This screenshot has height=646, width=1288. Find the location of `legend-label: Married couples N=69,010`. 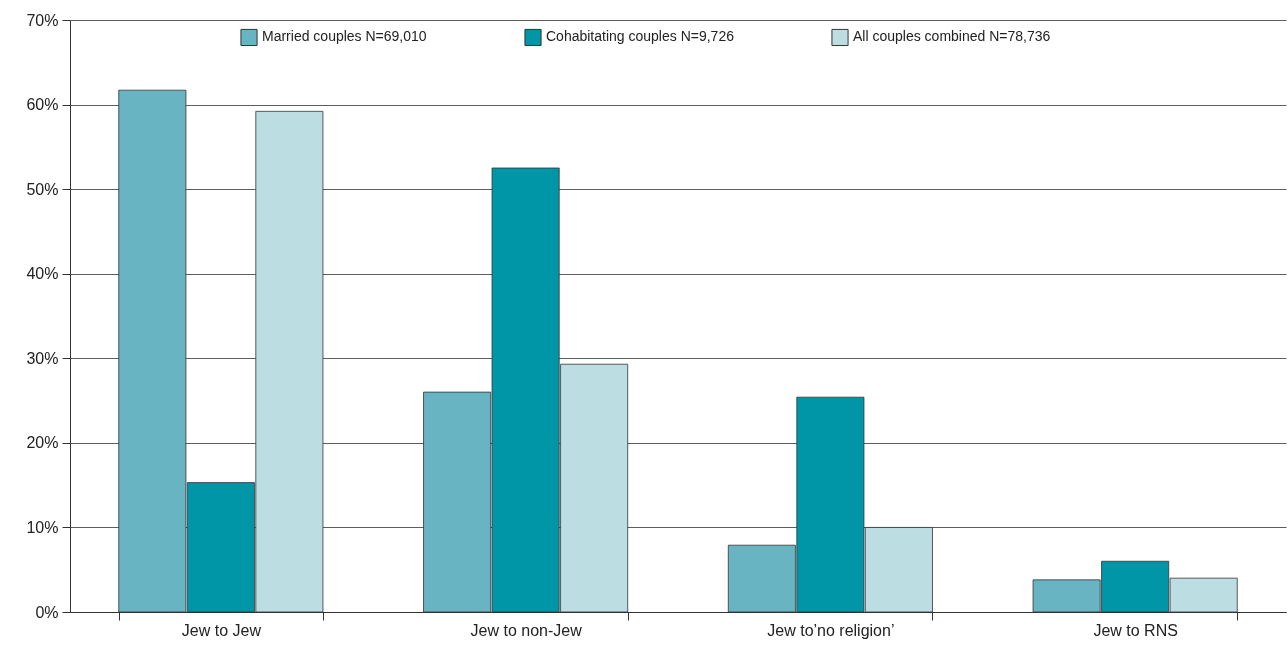

legend-label: Married couples N=69,010 is located at coordinates (344, 36).